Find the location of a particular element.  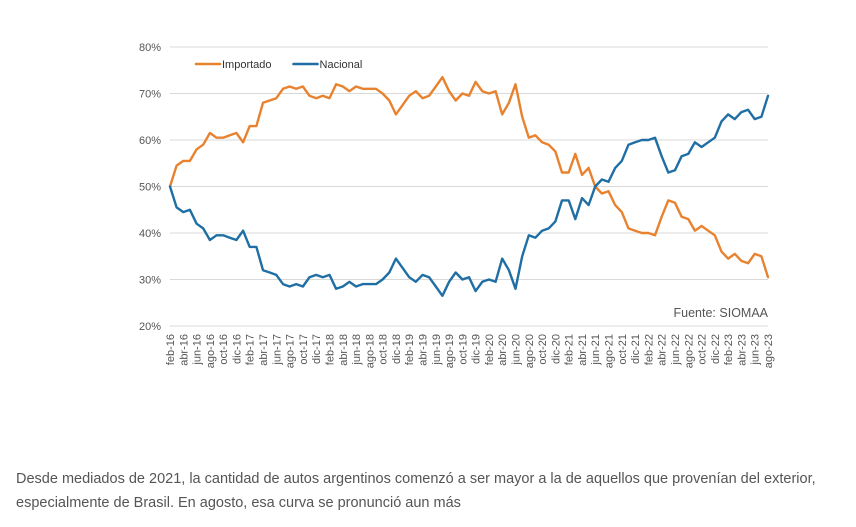

y-axis-ticks: 20% 30% 40% 50% 60% 70% 80% is located at coordinates (150, 187).